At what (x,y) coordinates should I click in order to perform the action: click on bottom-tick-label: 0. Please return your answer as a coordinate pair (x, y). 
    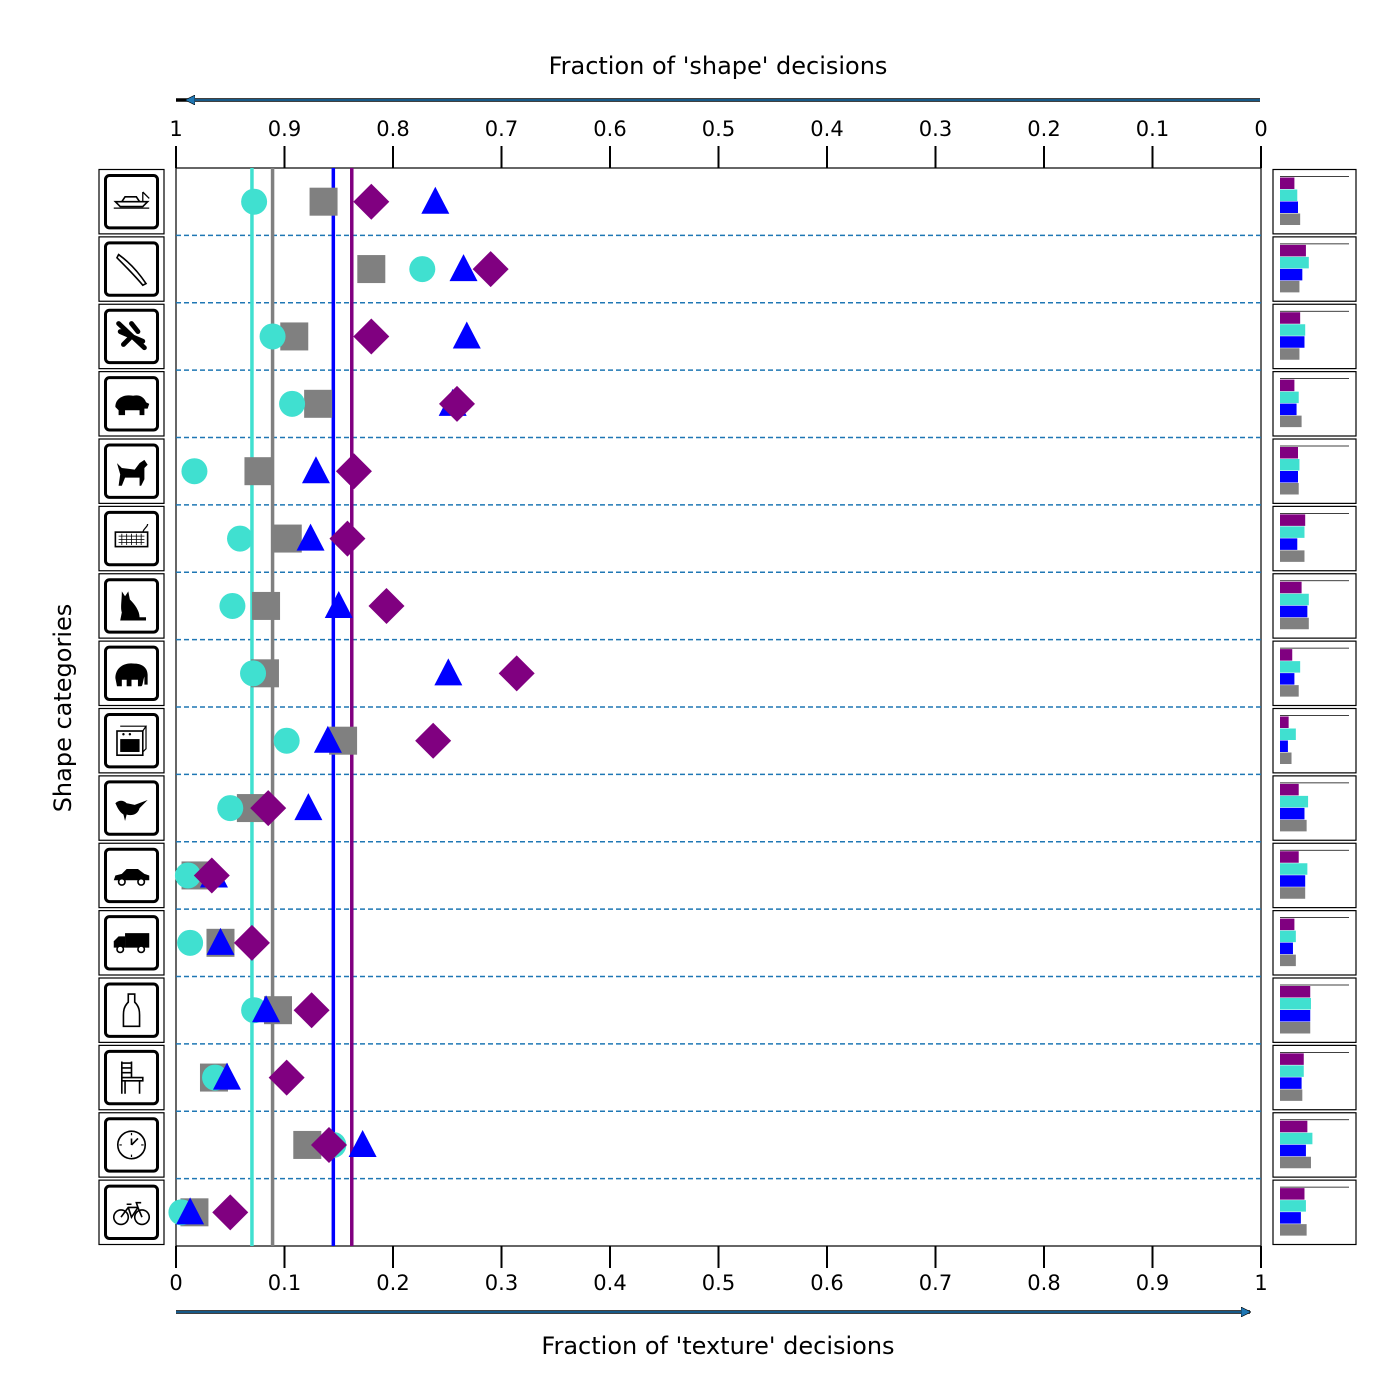
    Looking at the image, I should click on (175, 1283).